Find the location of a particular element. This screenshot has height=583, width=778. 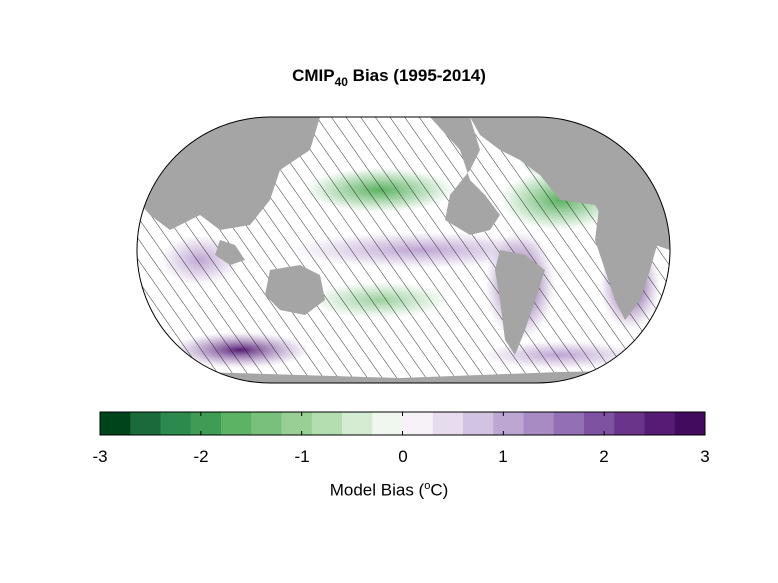

colorbar-tick: -2 is located at coordinates (201, 456).